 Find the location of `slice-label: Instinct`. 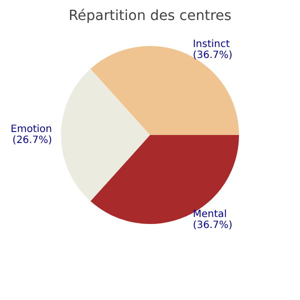

slice-label: Instinct is located at coordinates (211, 44).